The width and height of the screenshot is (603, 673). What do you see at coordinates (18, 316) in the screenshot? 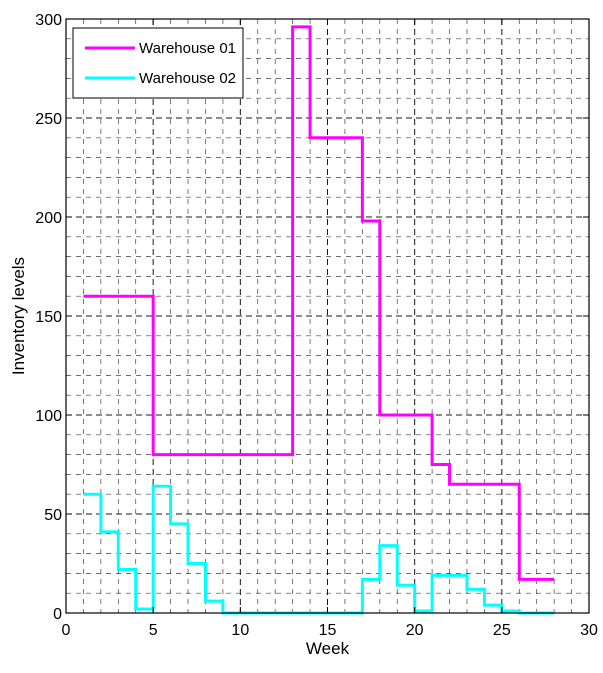
I see `y-axis-label: Inventory levels` at bounding box center [18, 316].